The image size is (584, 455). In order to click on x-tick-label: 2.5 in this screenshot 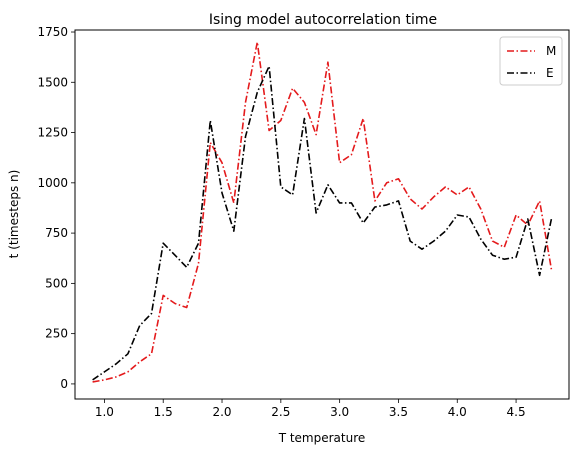, I will do `click(280, 412)`.